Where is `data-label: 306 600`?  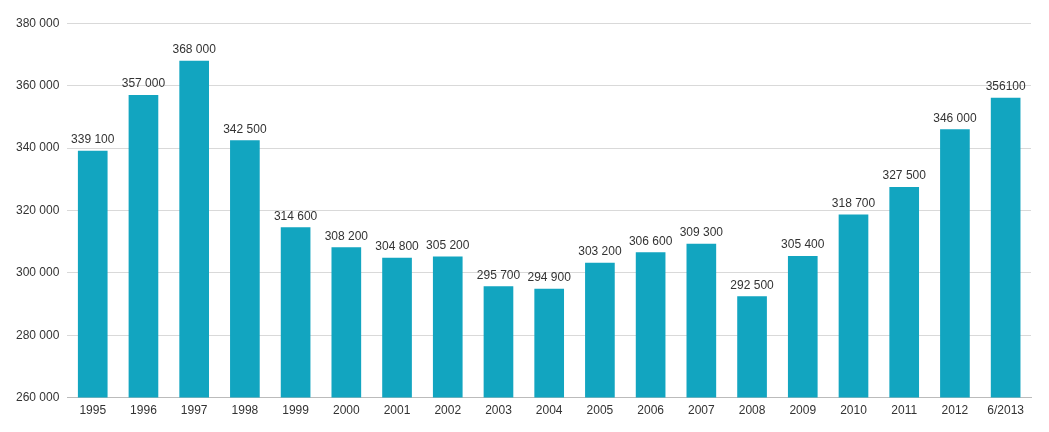
data-label: 306 600 is located at coordinates (650, 240).